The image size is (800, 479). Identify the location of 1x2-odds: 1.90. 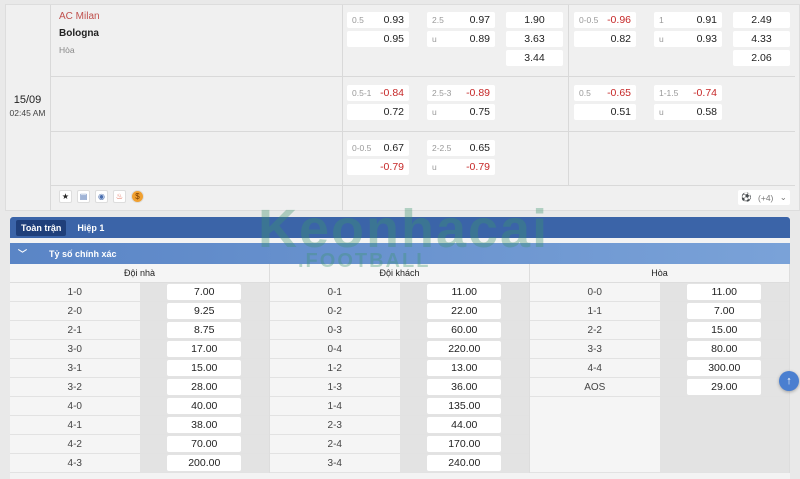
(534, 20).